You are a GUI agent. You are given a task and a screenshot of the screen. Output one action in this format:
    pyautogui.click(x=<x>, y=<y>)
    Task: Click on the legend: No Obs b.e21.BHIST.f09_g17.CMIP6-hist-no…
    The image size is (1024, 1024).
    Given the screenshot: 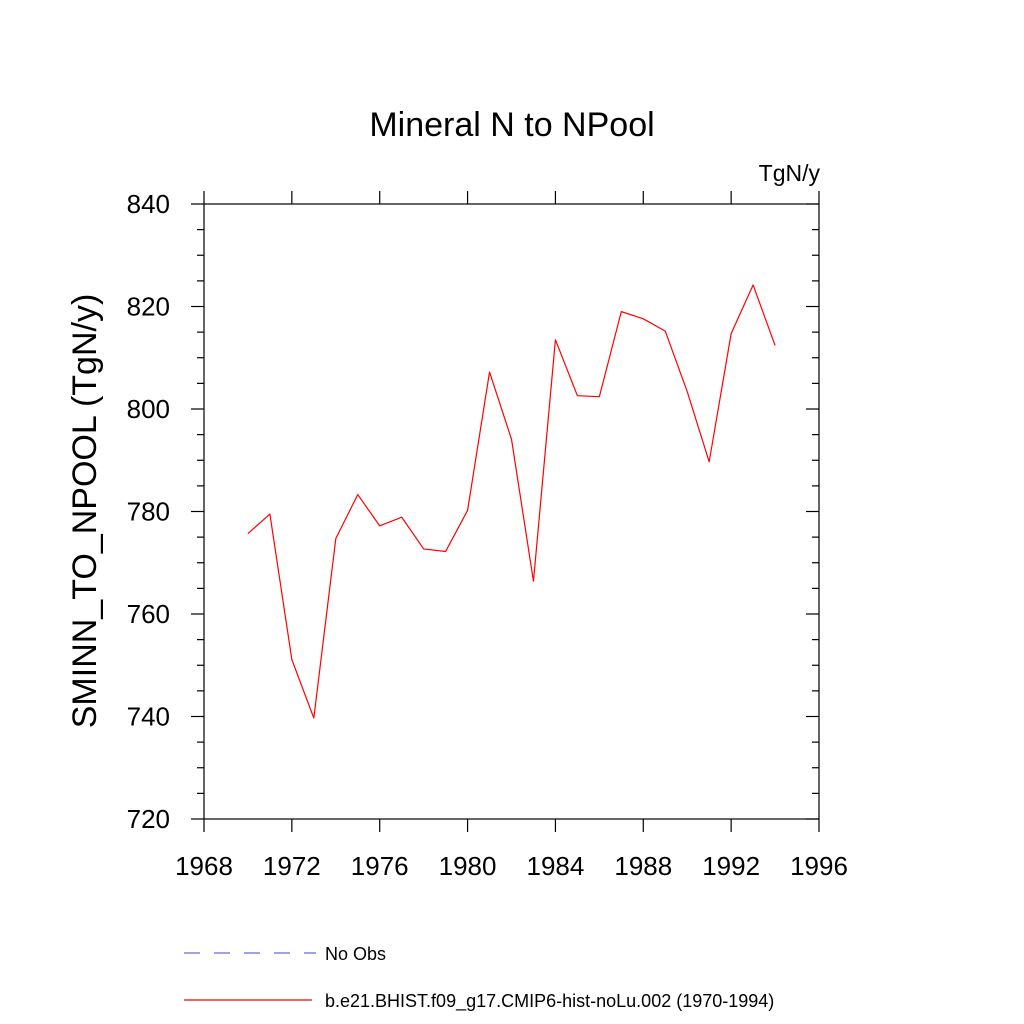 What is the action you would take?
    pyautogui.click(x=479, y=978)
    